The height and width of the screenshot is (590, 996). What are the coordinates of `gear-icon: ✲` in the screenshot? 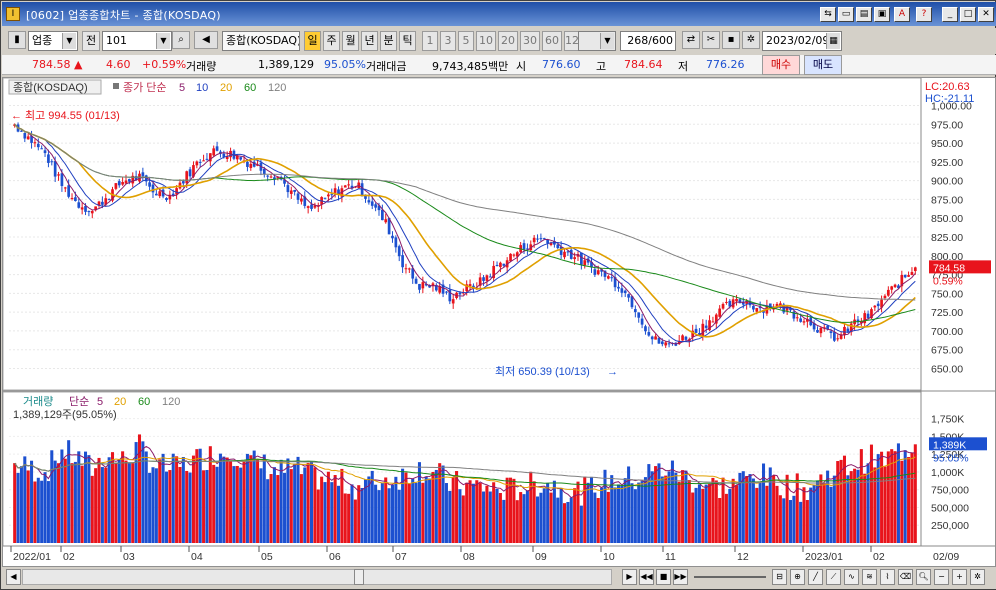 It's located at (751, 40).